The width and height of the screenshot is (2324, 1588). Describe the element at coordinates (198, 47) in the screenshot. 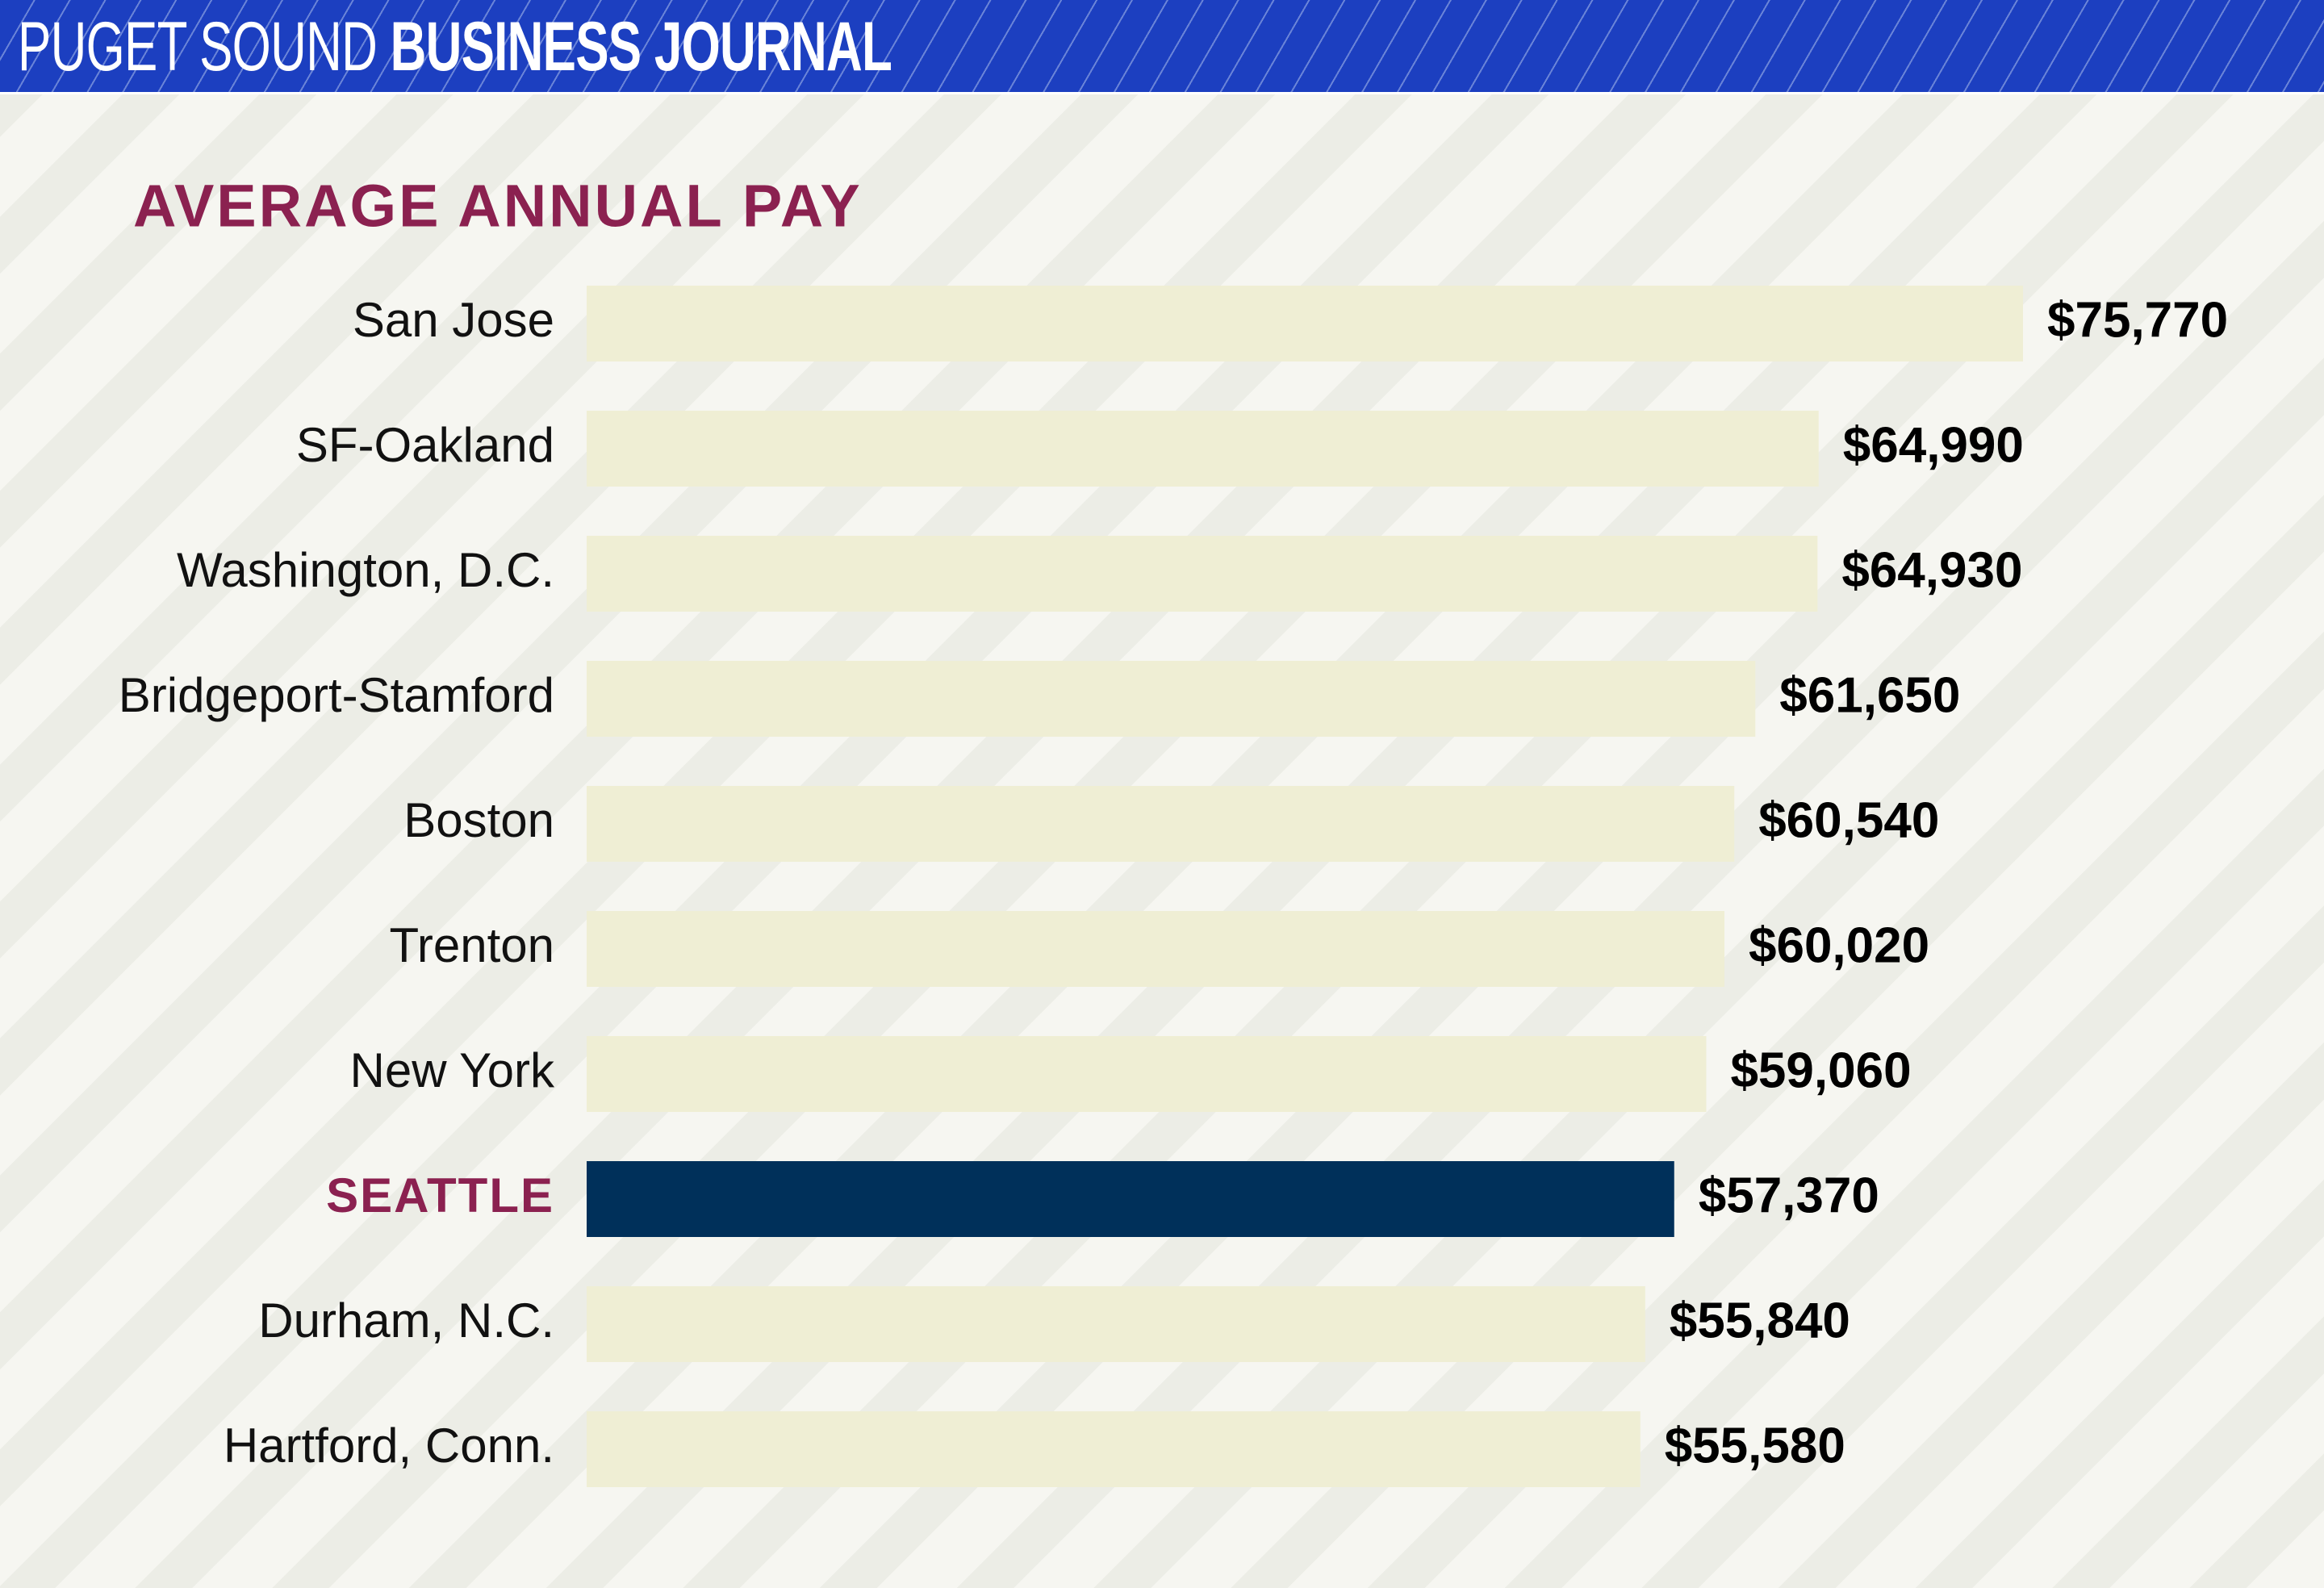

I see `brand-light: PUGET SOUND` at that location.